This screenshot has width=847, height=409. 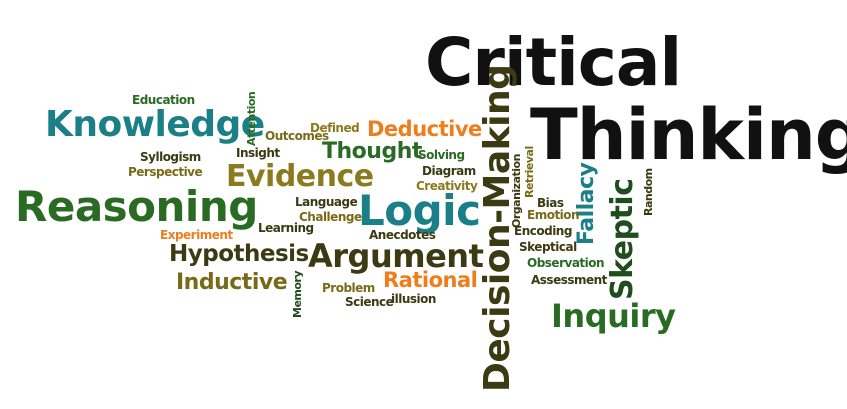 I want to click on word-challenge: Challenge, so click(x=330, y=217).